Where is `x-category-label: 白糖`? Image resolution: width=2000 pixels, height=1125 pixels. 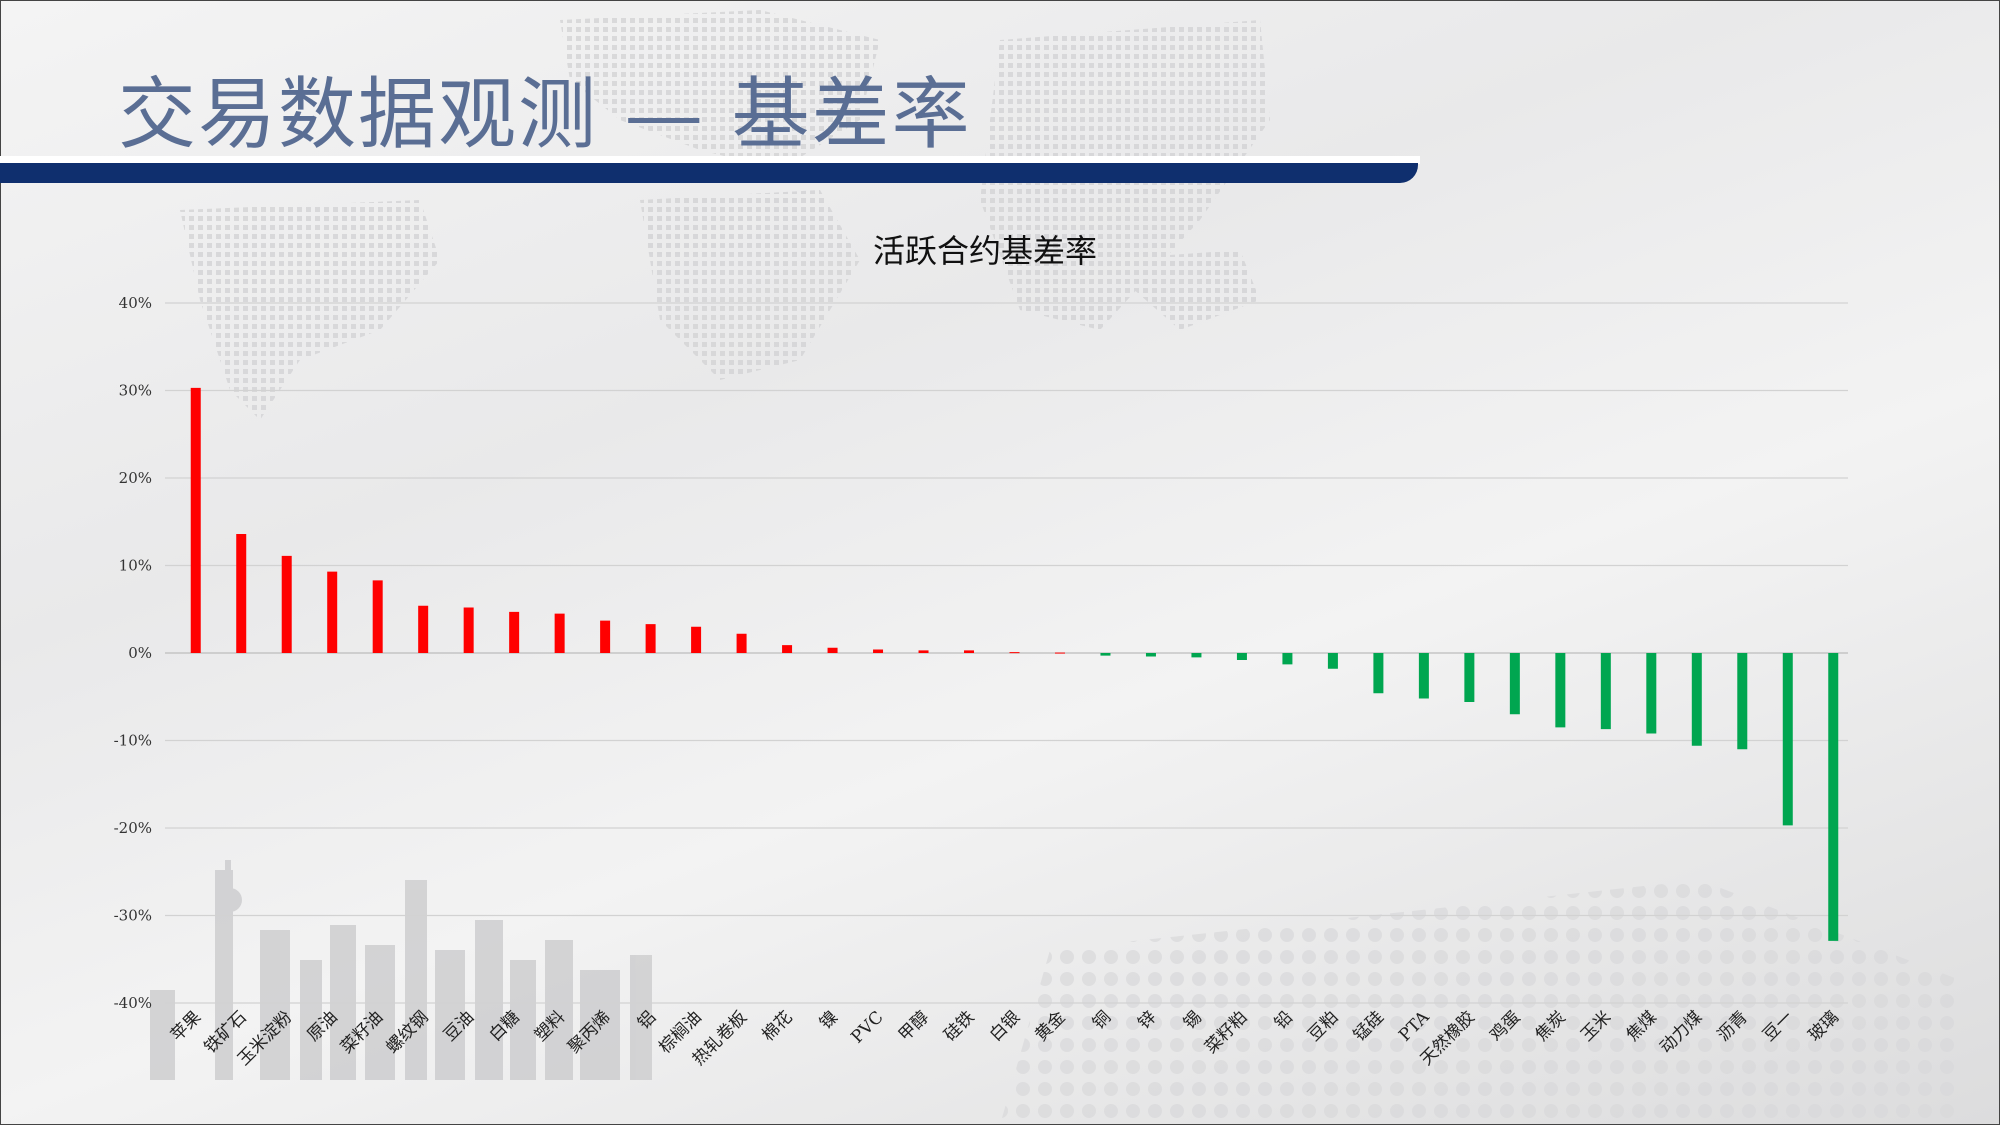
x-category-label: 白糖 is located at coordinates (505, 1026).